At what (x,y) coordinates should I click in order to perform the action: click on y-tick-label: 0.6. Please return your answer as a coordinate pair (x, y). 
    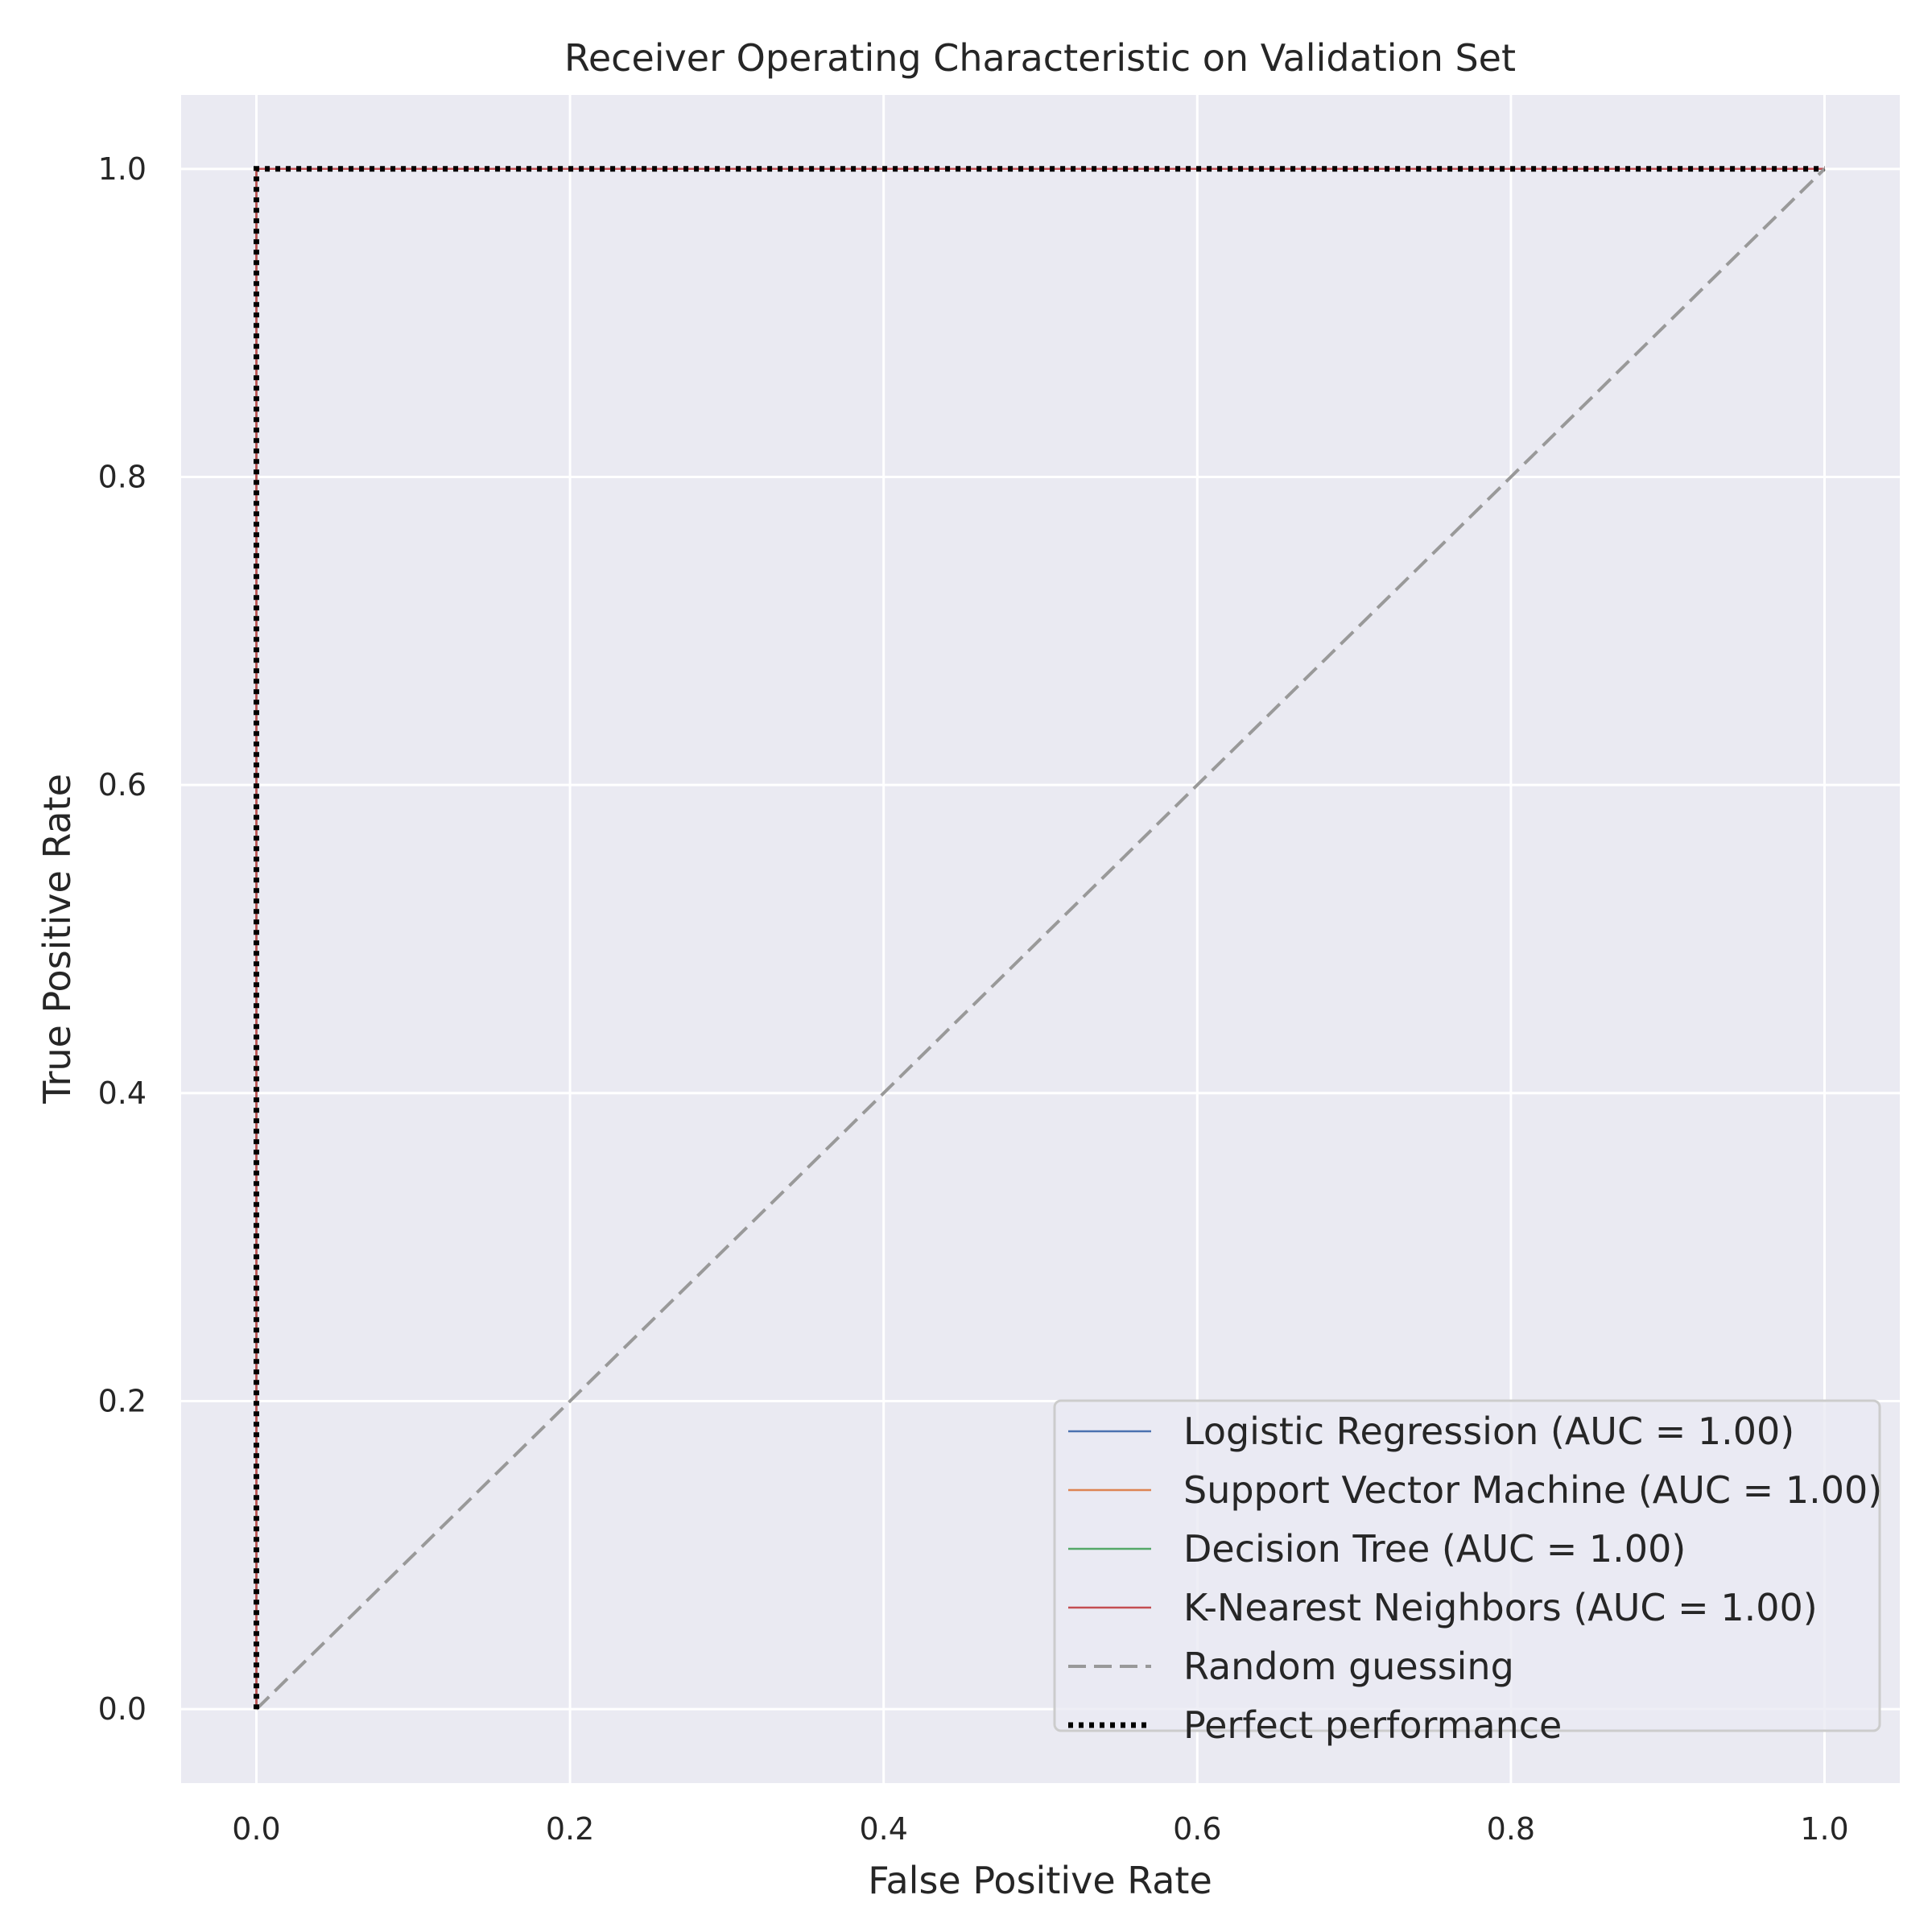
    Looking at the image, I should click on (122, 785).